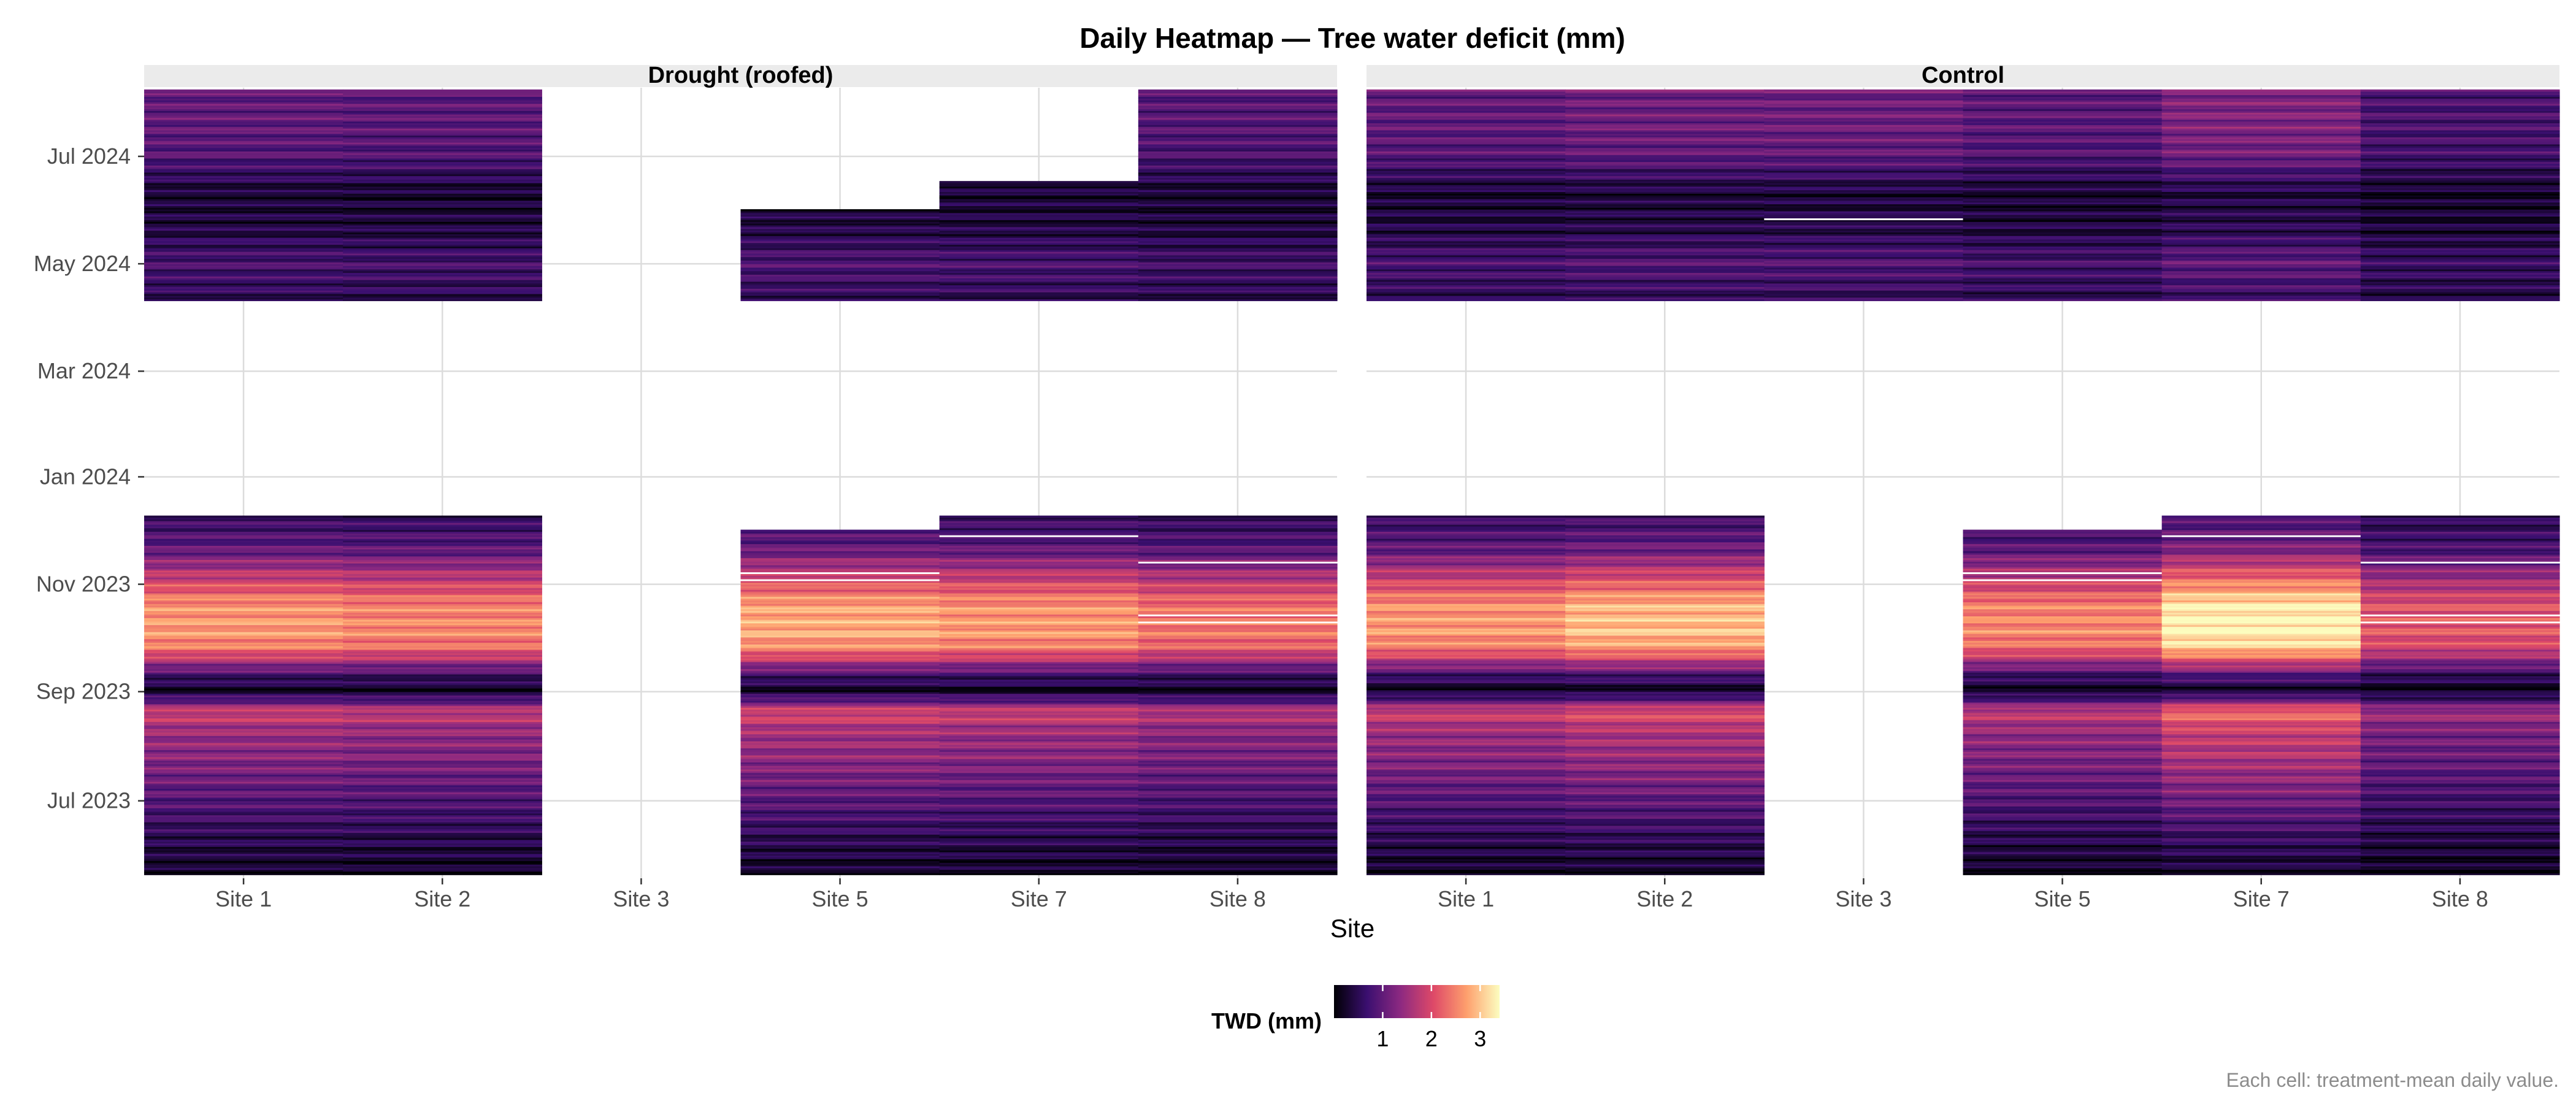 This screenshot has height=1104, width=2576. Describe the element at coordinates (740, 75) in the screenshot. I see `facet-strip: Drought (roofed)` at that location.